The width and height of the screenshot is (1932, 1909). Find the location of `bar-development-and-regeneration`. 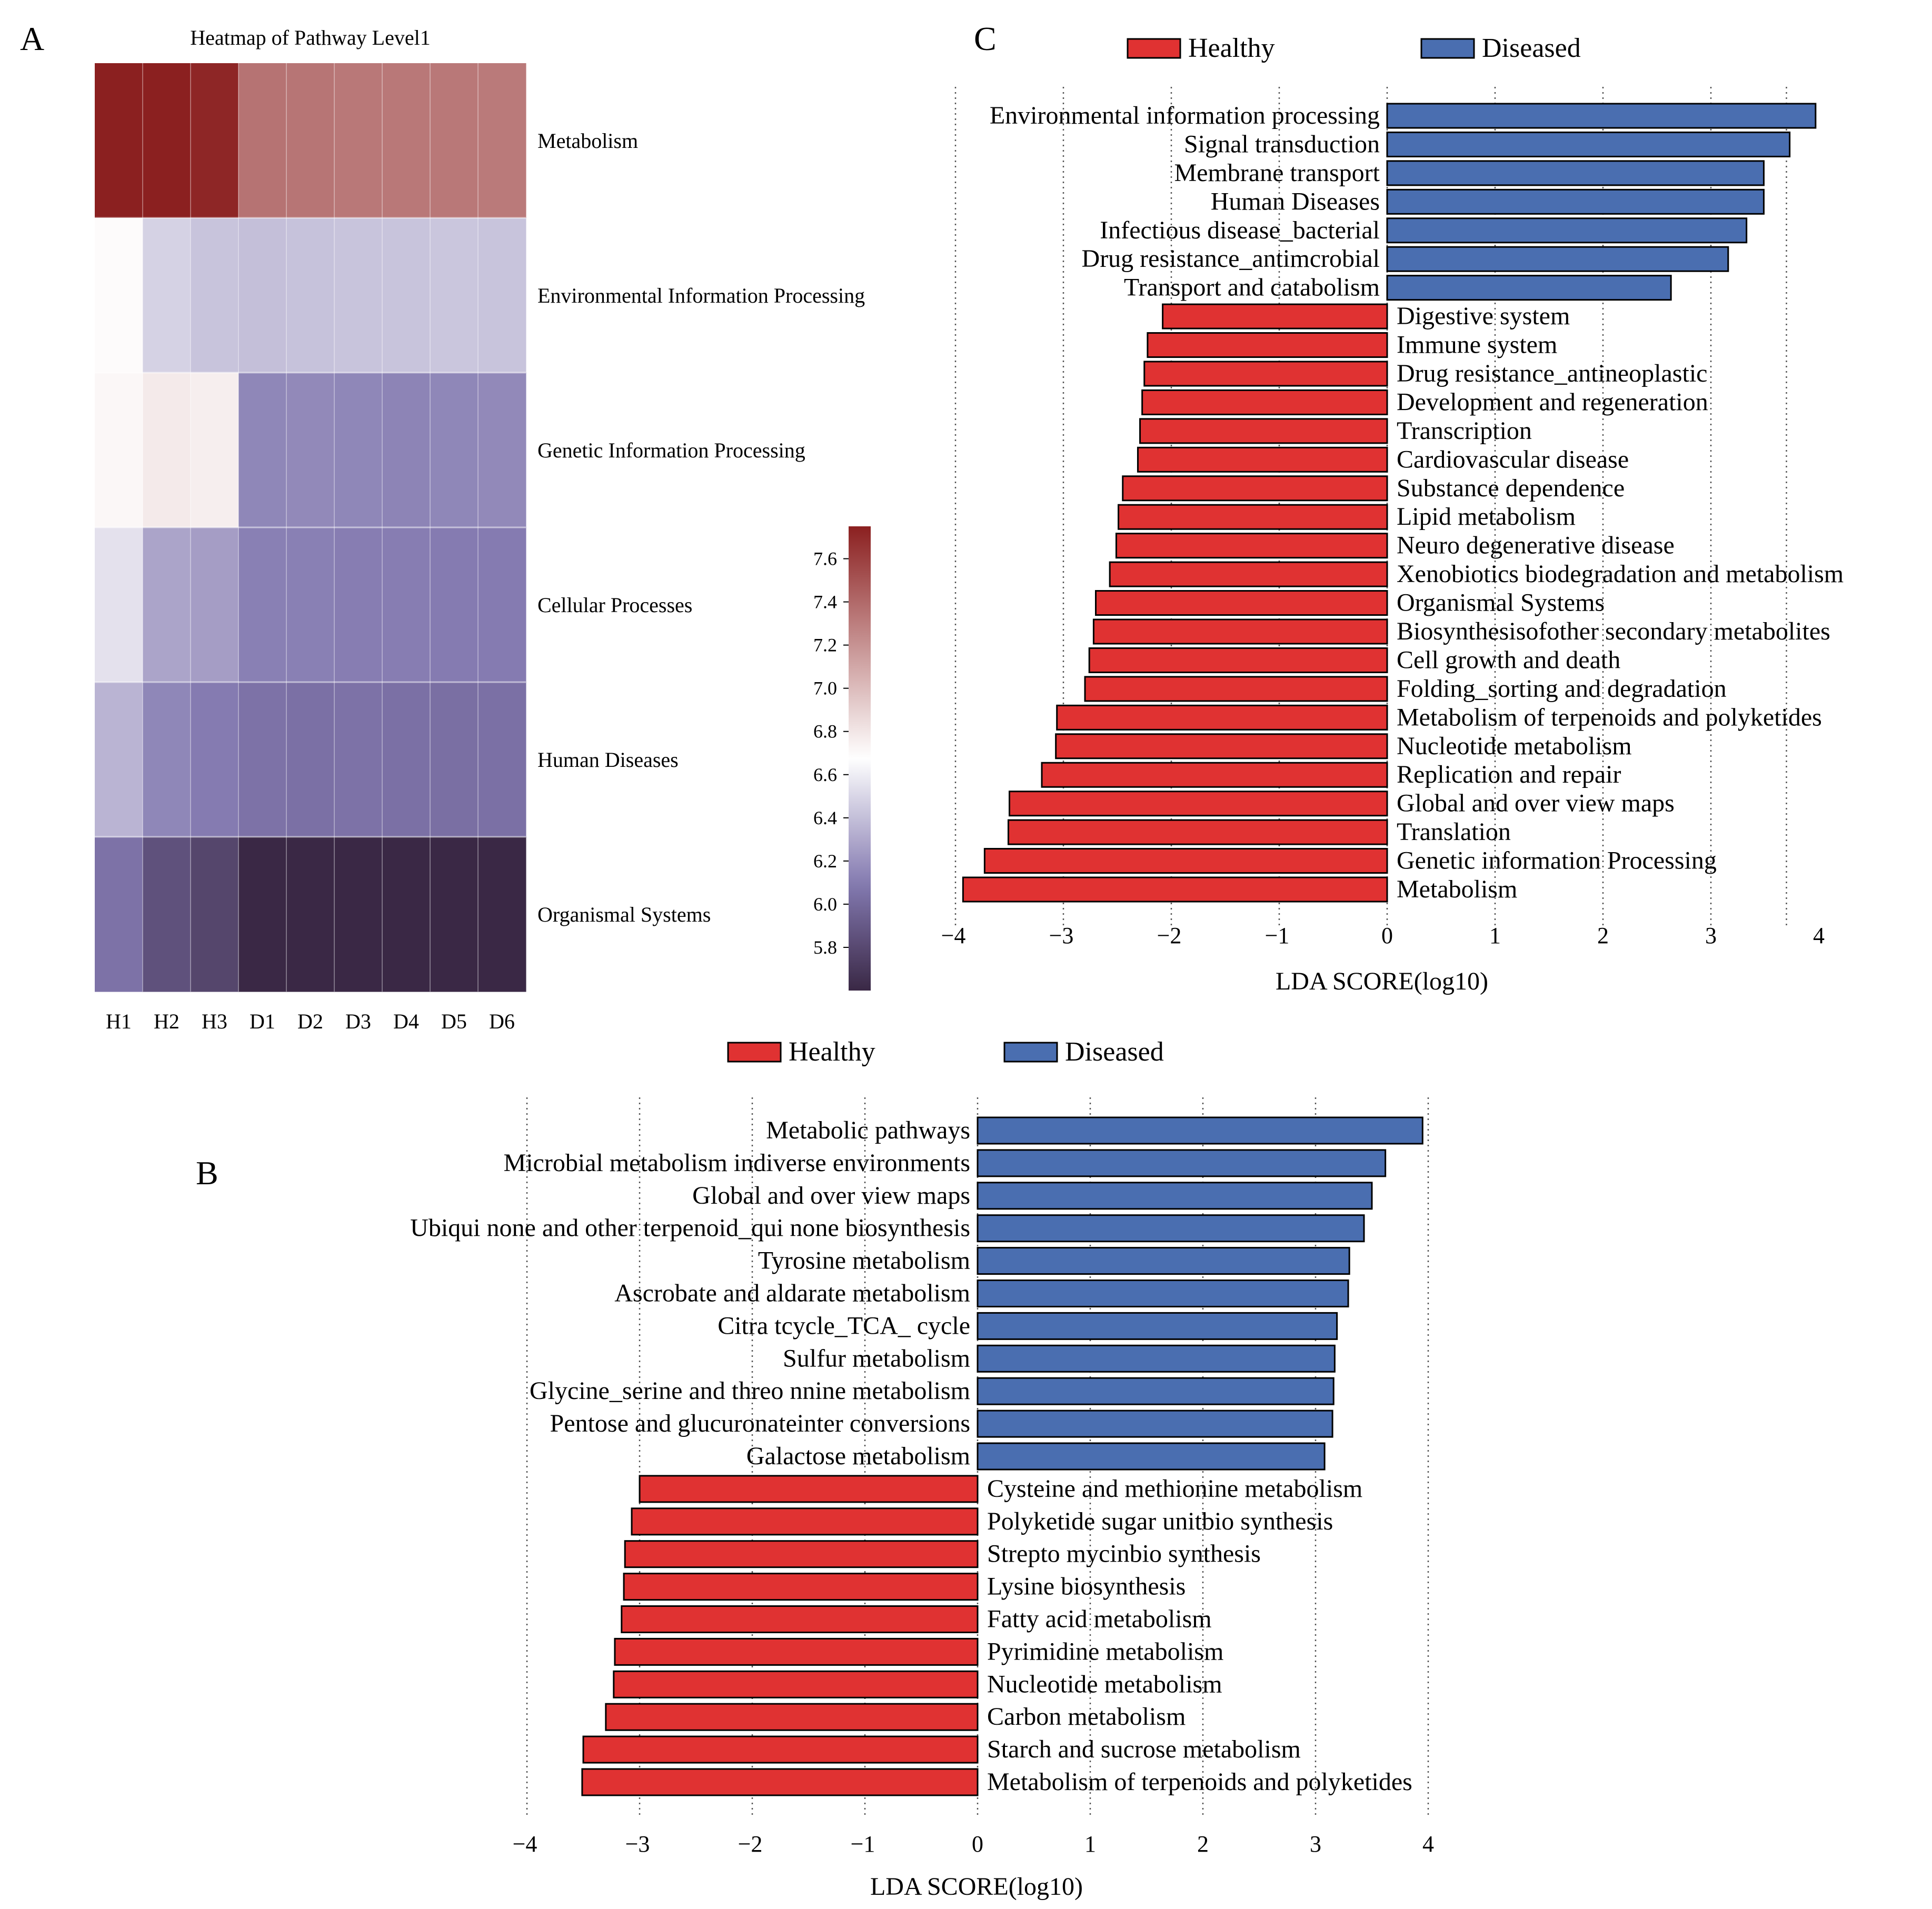

bar-development-and-regeneration is located at coordinates (1264, 402).